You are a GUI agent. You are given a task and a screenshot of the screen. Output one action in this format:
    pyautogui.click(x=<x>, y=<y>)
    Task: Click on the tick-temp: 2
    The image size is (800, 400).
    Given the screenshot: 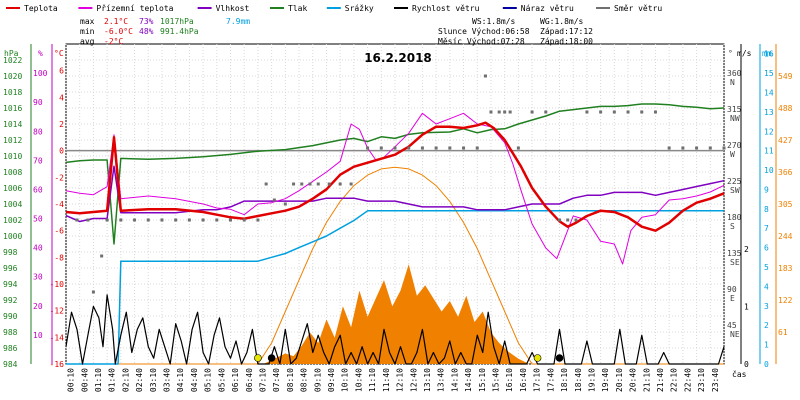 What is the action you would take?
    pyautogui.click(x=61, y=124)
    